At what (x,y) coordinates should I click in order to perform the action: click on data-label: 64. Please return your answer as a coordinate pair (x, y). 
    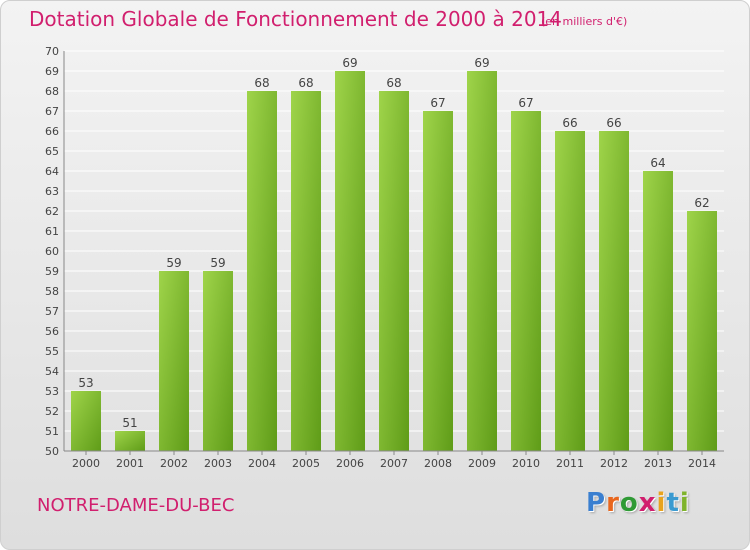
    Looking at the image, I should click on (657, 163).